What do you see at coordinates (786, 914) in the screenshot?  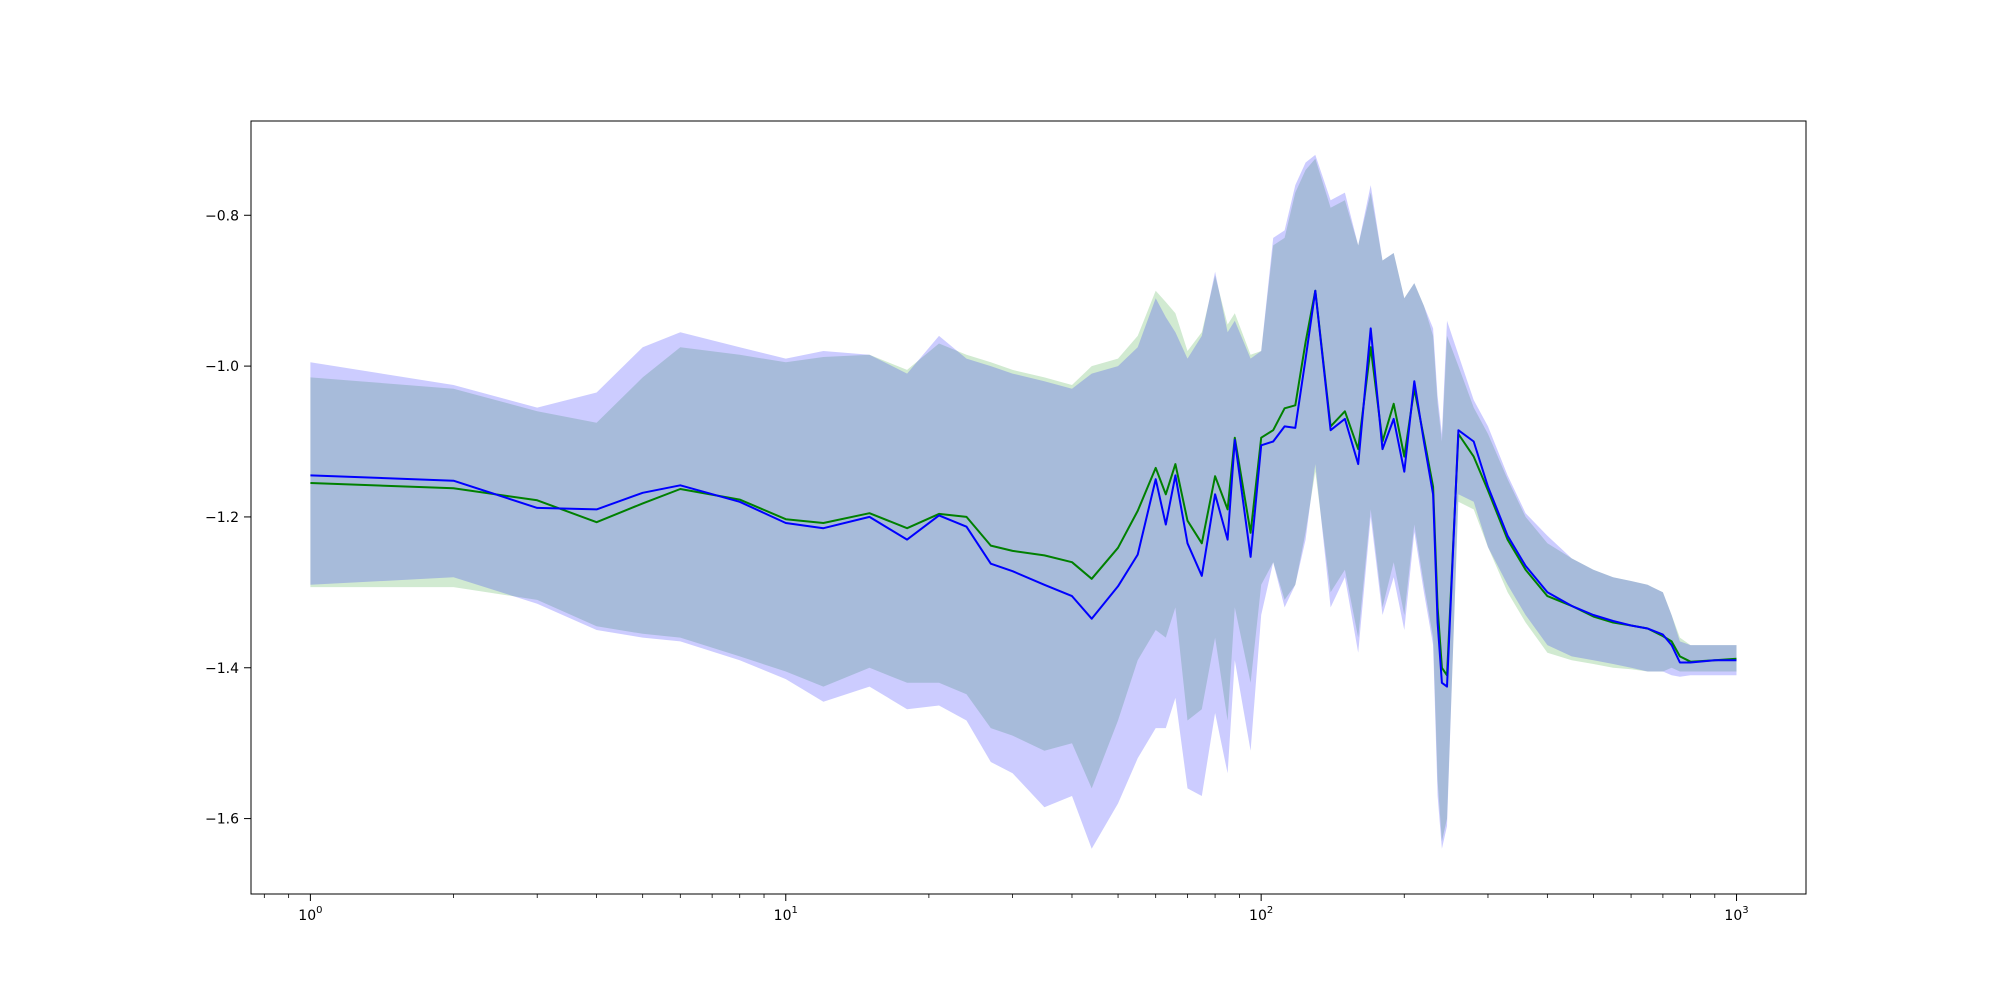 I see `x-tick-label: 10¹` at bounding box center [786, 914].